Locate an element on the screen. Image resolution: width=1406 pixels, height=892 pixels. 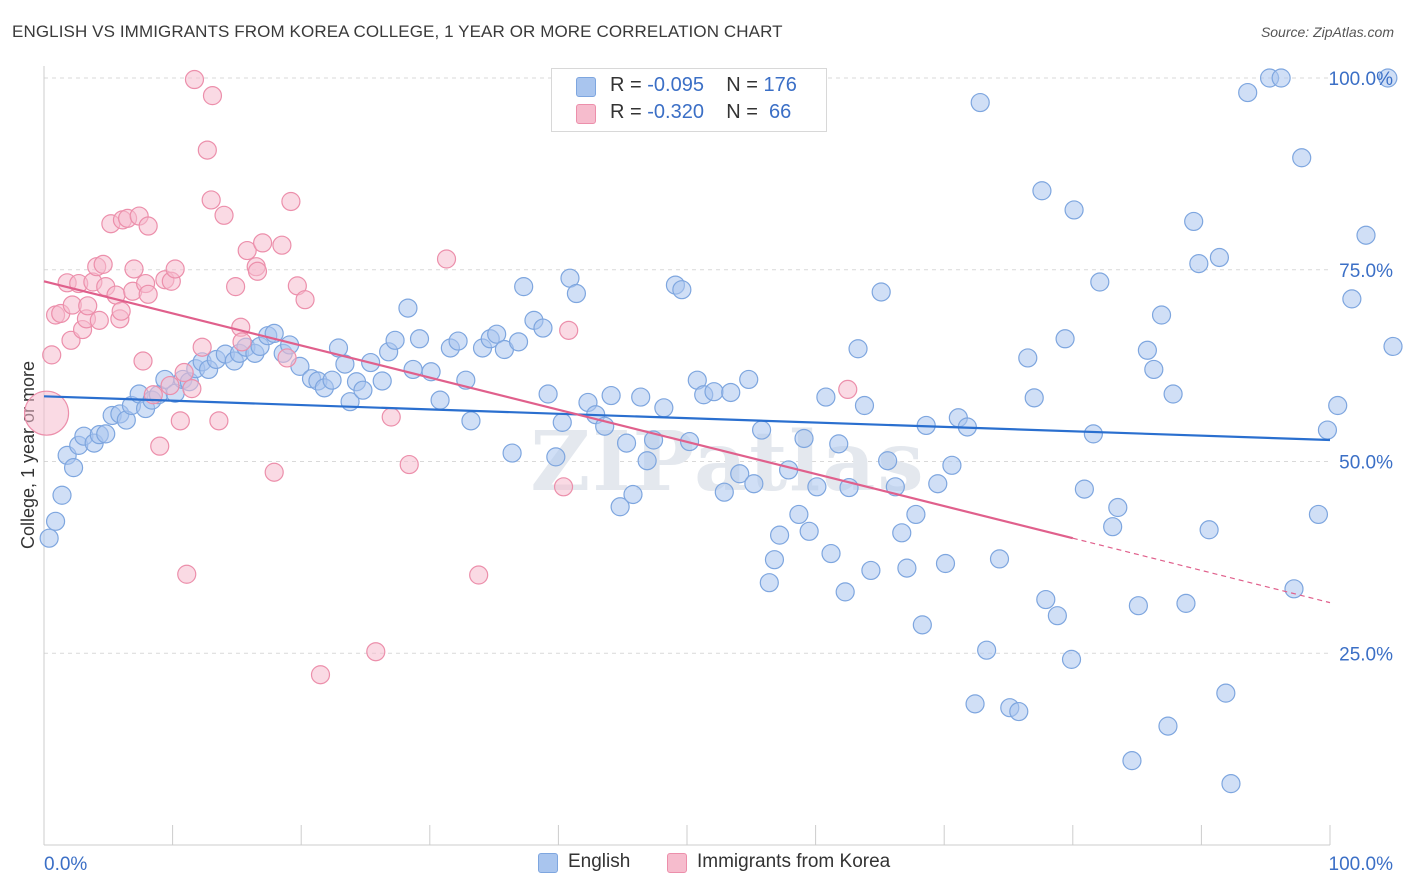
korea-swatch is located at coordinates (586, 114).